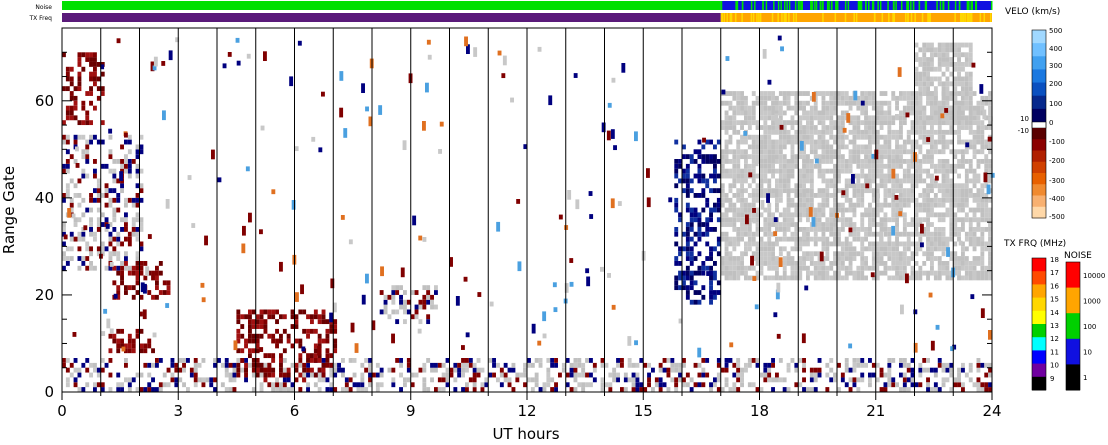  What do you see at coordinates (44, 101) in the screenshot?
I see `y-tick-label: 60` at bounding box center [44, 101].